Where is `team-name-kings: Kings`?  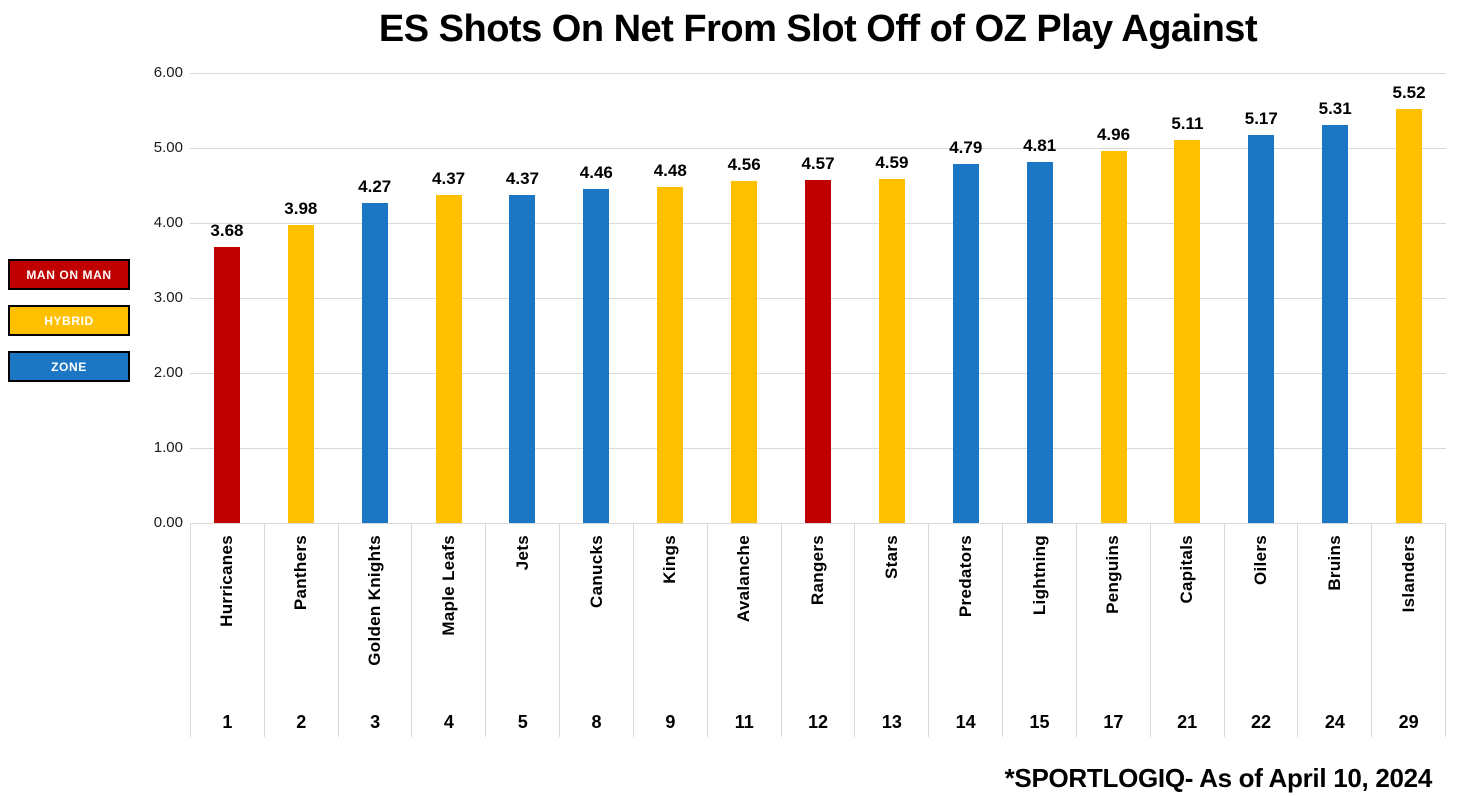 team-name-kings: Kings is located at coordinates (670, 559).